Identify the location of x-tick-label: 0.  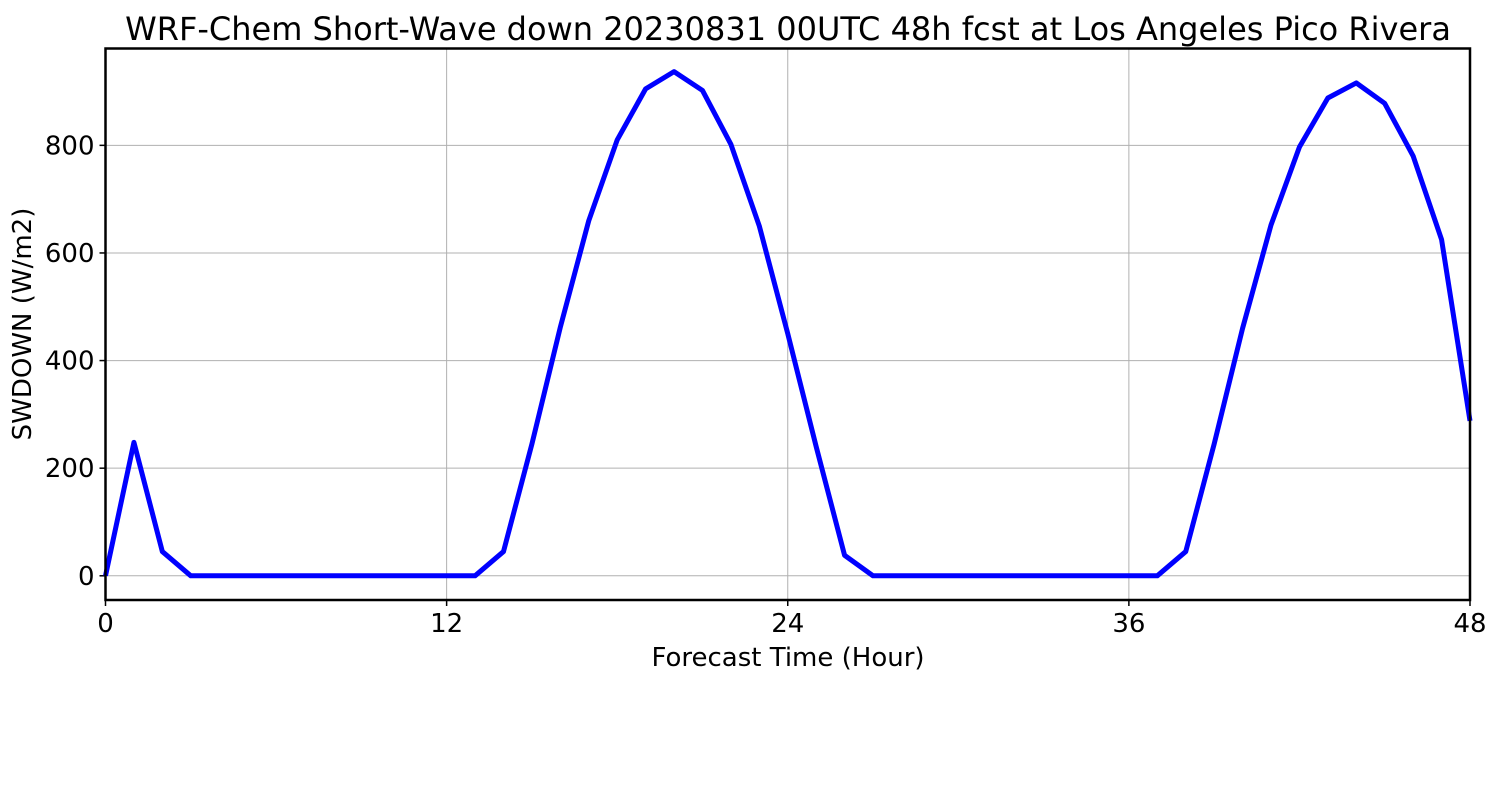
(105, 624).